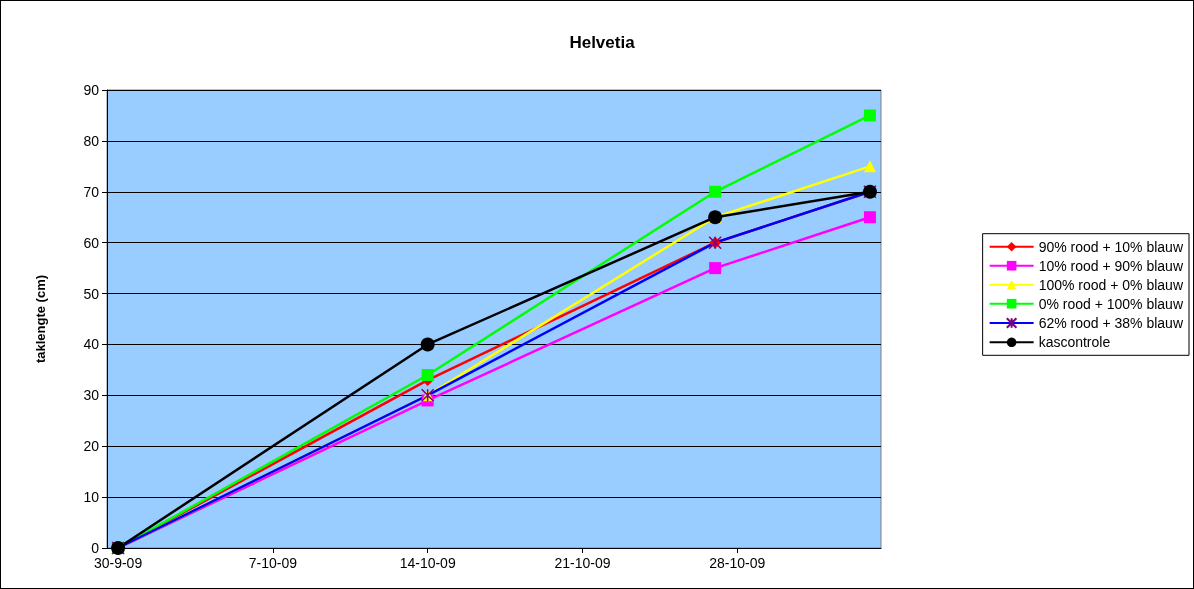  Describe the element at coordinates (737, 563) in the screenshot. I see `x-tick-label: 28-10-09` at that location.